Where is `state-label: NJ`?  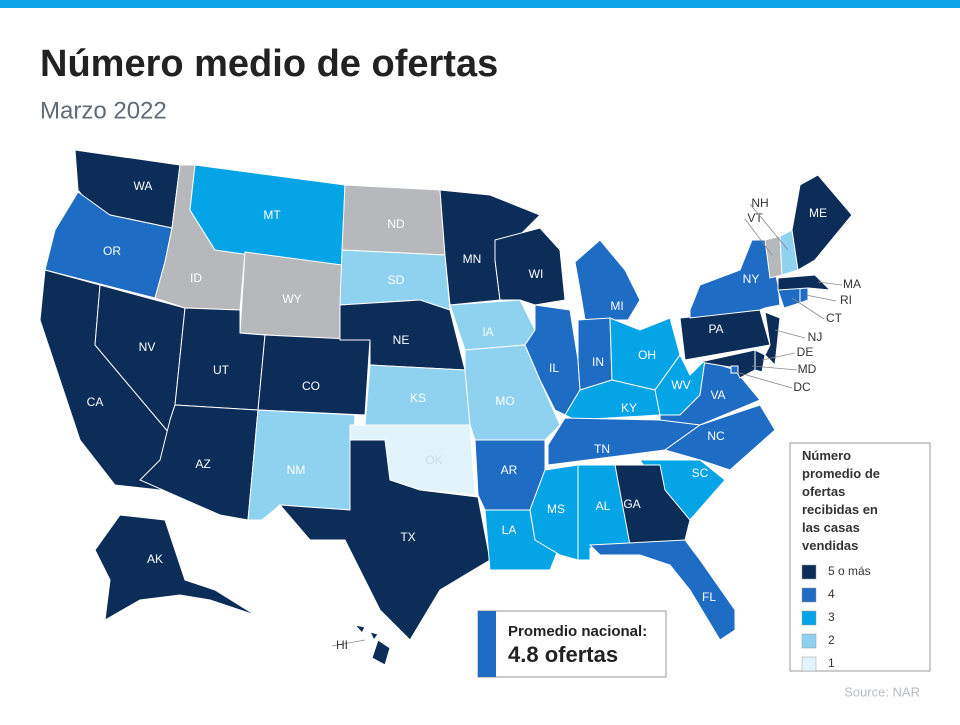 state-label: NJ is located at coordinates (815, 337).